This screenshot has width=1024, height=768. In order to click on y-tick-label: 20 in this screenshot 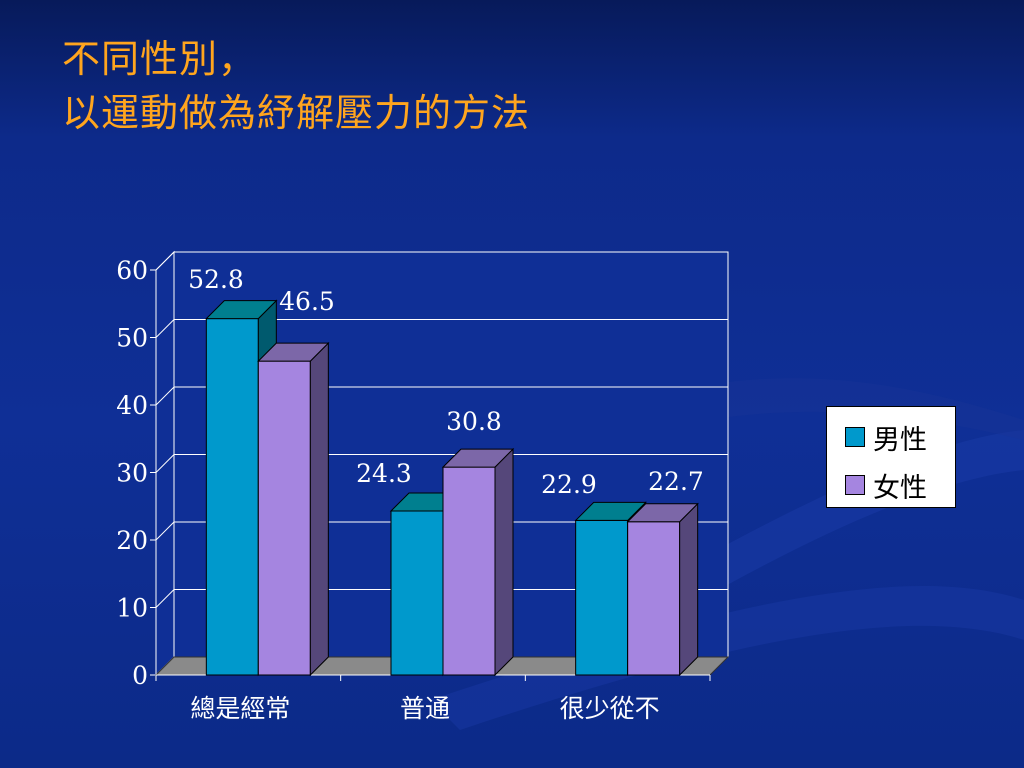, I will do `click(132, 540)`.